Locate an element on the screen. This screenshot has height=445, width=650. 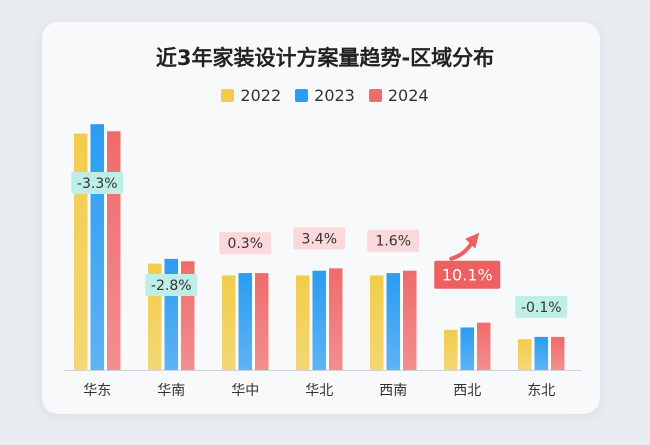
bar-2022-华北 is located at coordinates (303, 322).